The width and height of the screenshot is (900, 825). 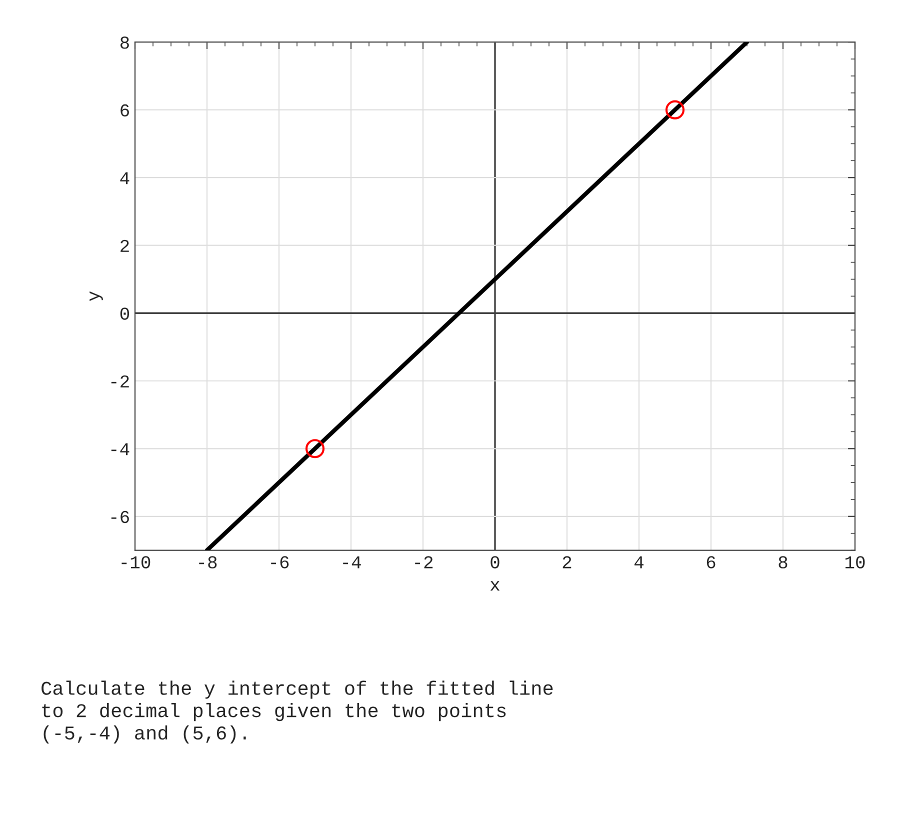 What do you see at coordinates (424, 562) in the screenshot?
I see `x-tick-label: -2` at bounding box center [424, 562].